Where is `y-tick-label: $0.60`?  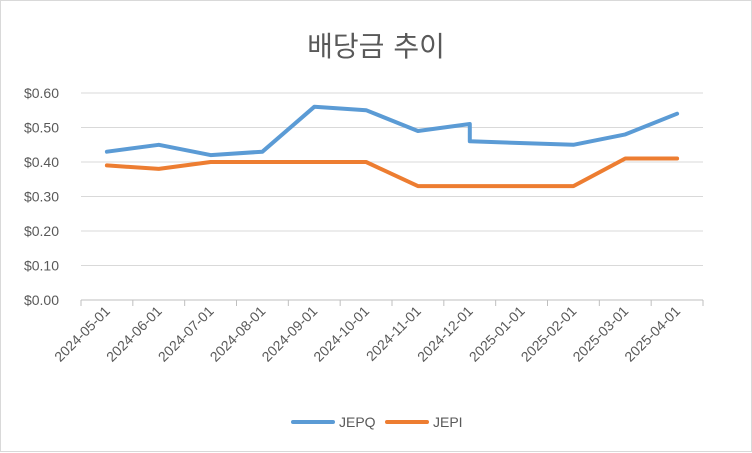 y-tick-label: $0.60 is located at coordinates (41, 93).